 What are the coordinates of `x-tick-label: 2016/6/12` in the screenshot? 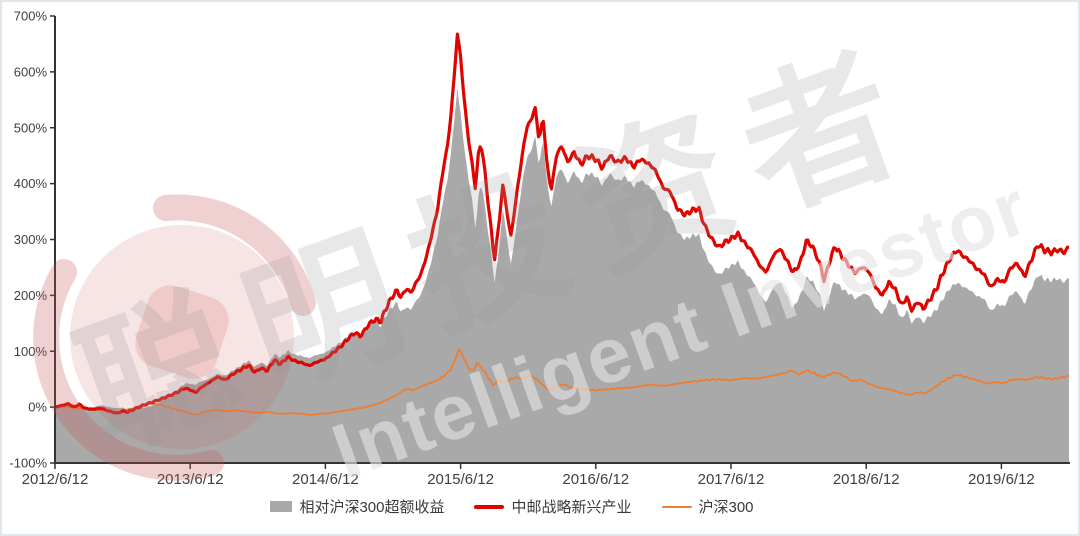 It's located at (595, 479).